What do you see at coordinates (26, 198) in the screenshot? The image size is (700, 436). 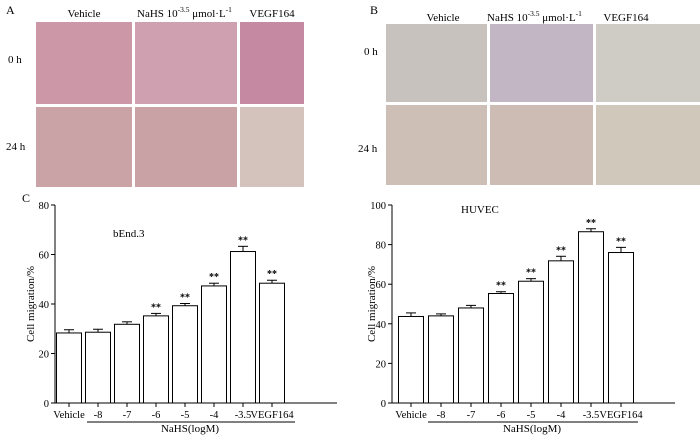 I see `panel-label-c: C` at bounding box center [26, 198].